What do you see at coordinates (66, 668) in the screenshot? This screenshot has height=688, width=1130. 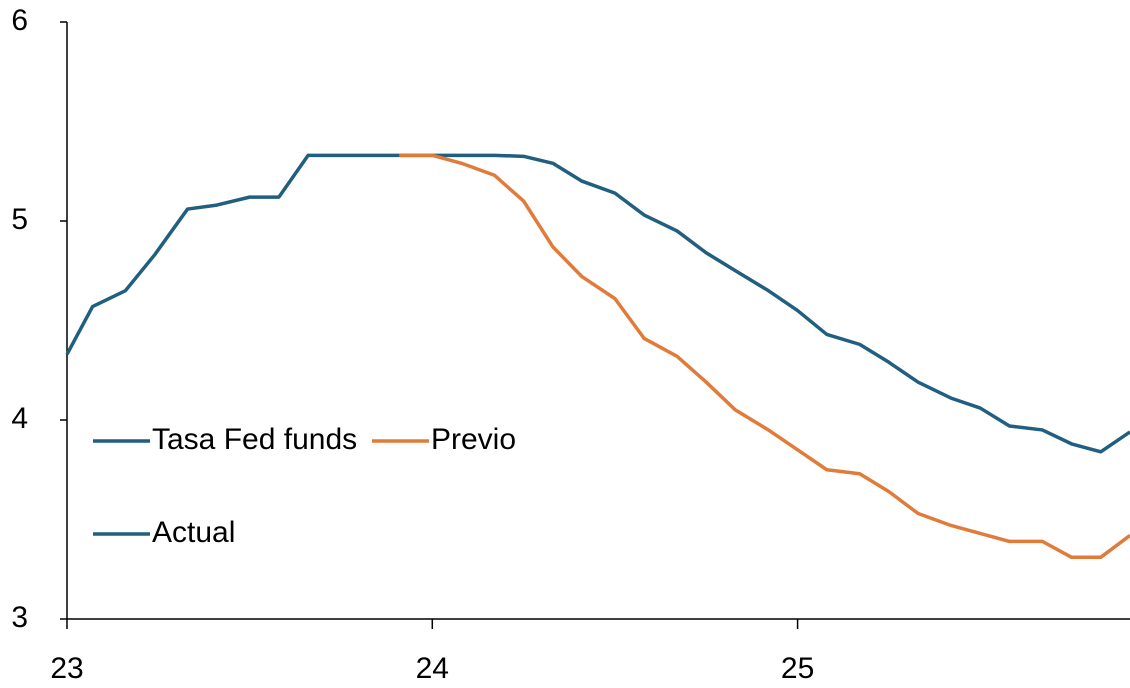 I see `x-tick-label: 23` at bounding box center [66, 668].